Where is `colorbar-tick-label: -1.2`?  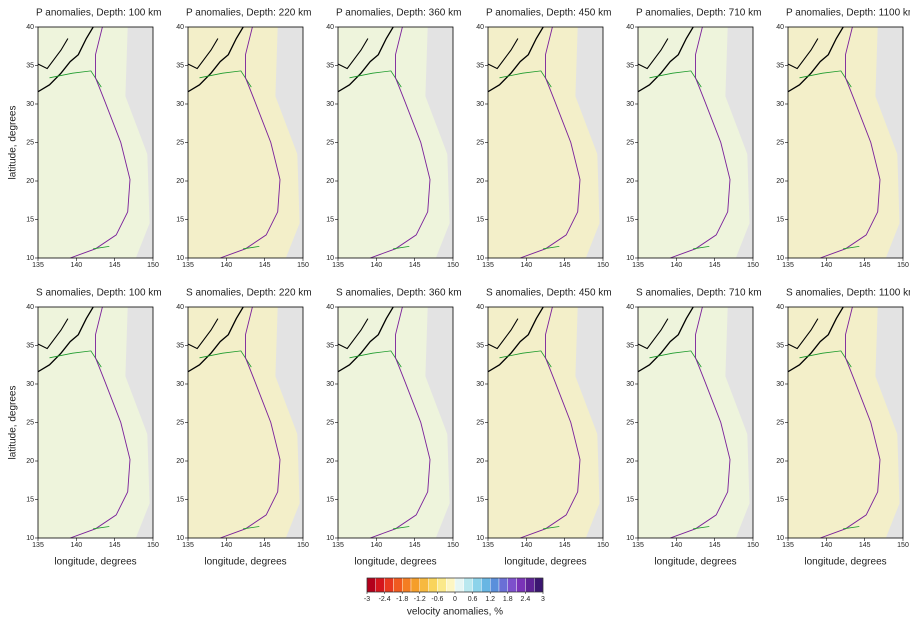
colorbar-tick-label: -1.2 is located at coordinates (420, 599).